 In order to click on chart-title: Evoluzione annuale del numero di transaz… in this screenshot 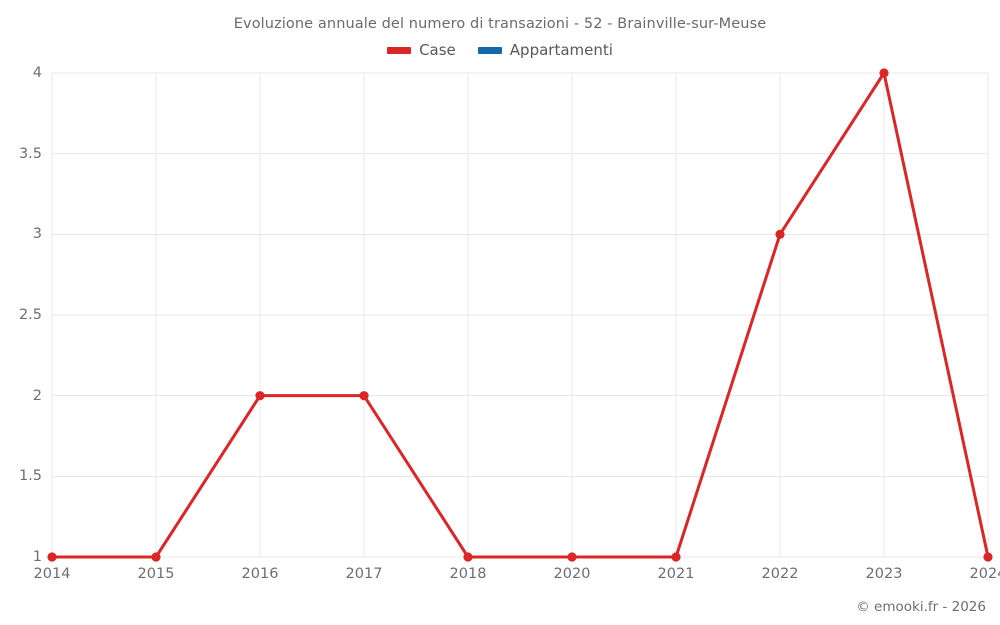, I will do `click(500, 24)`.